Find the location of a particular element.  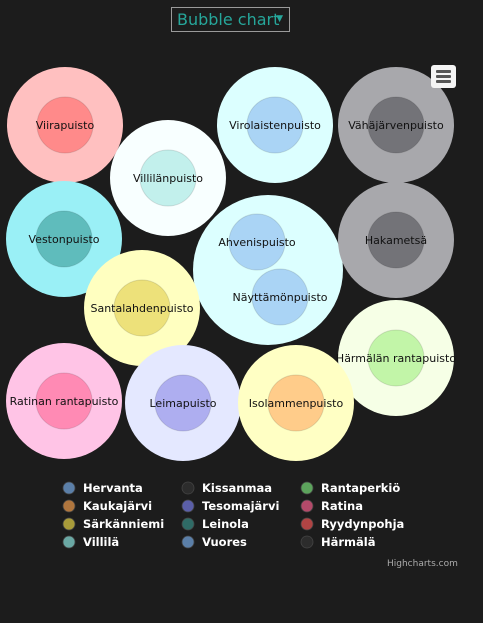

legend-item: Tesomajärvi is located at coordinates (230, 506).